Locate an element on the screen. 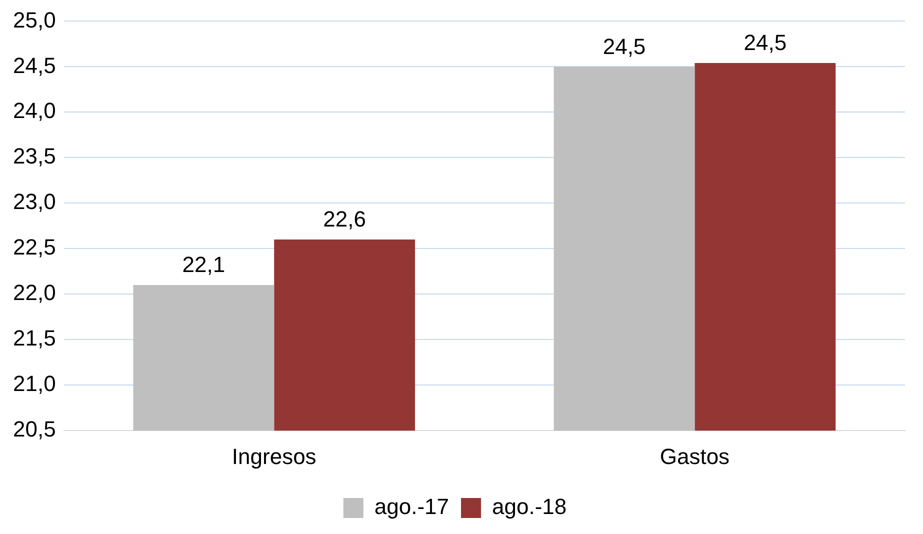  legend-label: ago.-17 is located at coordinates (412, 507).